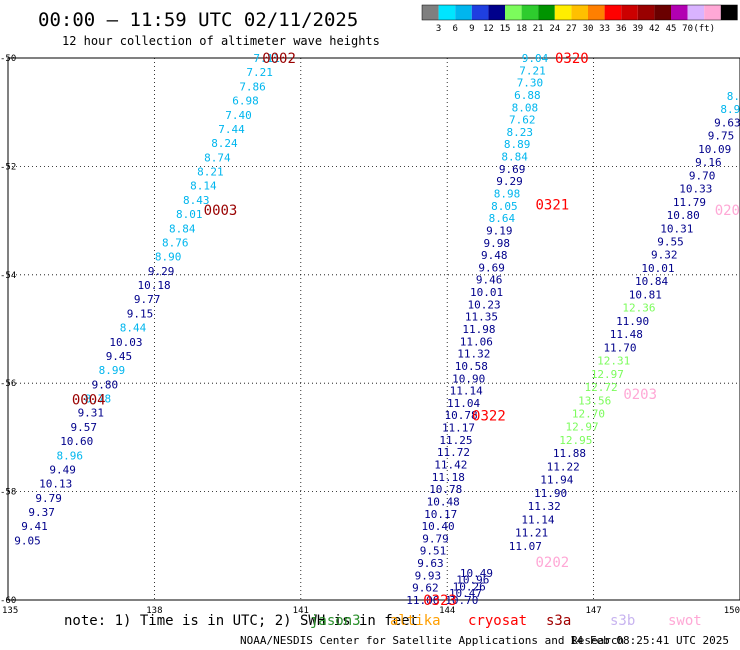 The width and height of the screenshot is (740, 650). Describe the element at coordinates (461, 600) in the screenshot. I see `wave-height-point: 10.70` at that location.